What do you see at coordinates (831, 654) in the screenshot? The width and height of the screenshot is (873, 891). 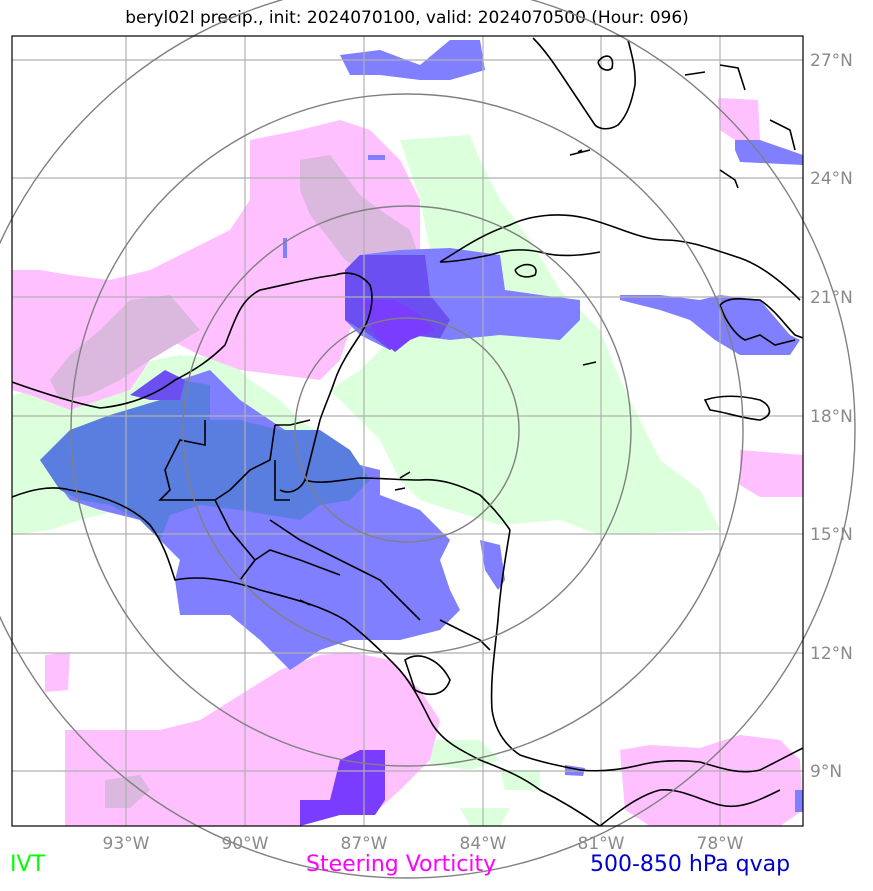 I see `lat-tick-label: 12°N` at bounding box center [831, 654].